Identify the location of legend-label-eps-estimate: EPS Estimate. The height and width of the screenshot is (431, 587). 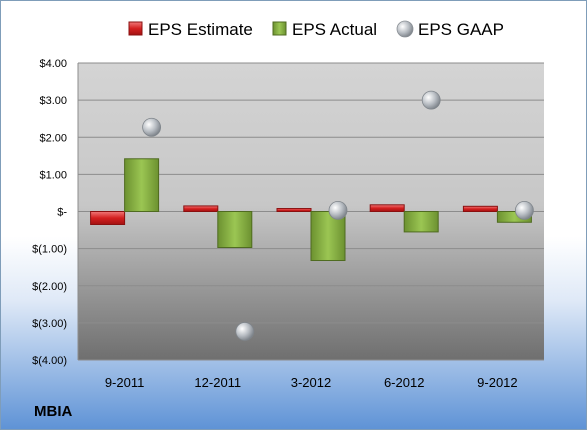
(200, 29).